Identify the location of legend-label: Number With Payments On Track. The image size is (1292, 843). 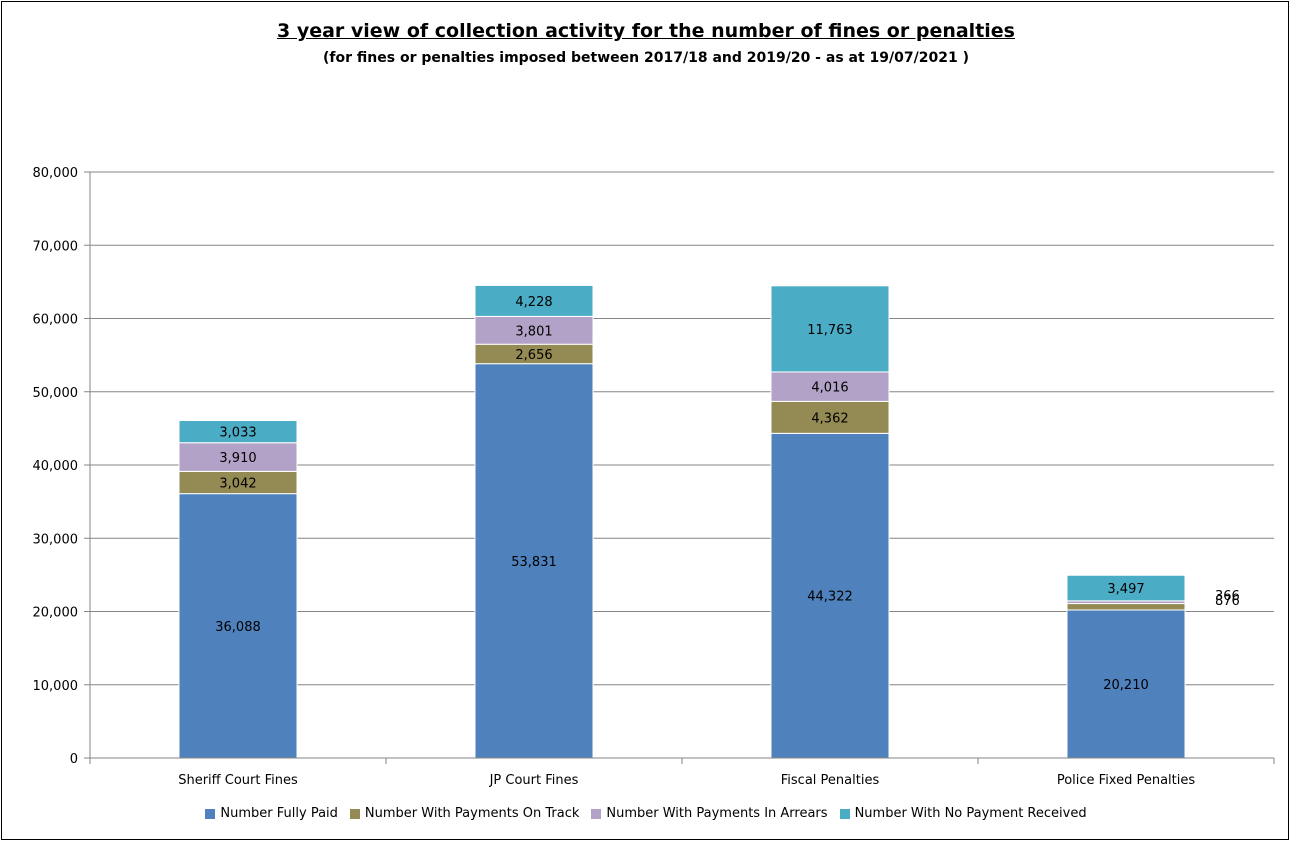
(472, 813).